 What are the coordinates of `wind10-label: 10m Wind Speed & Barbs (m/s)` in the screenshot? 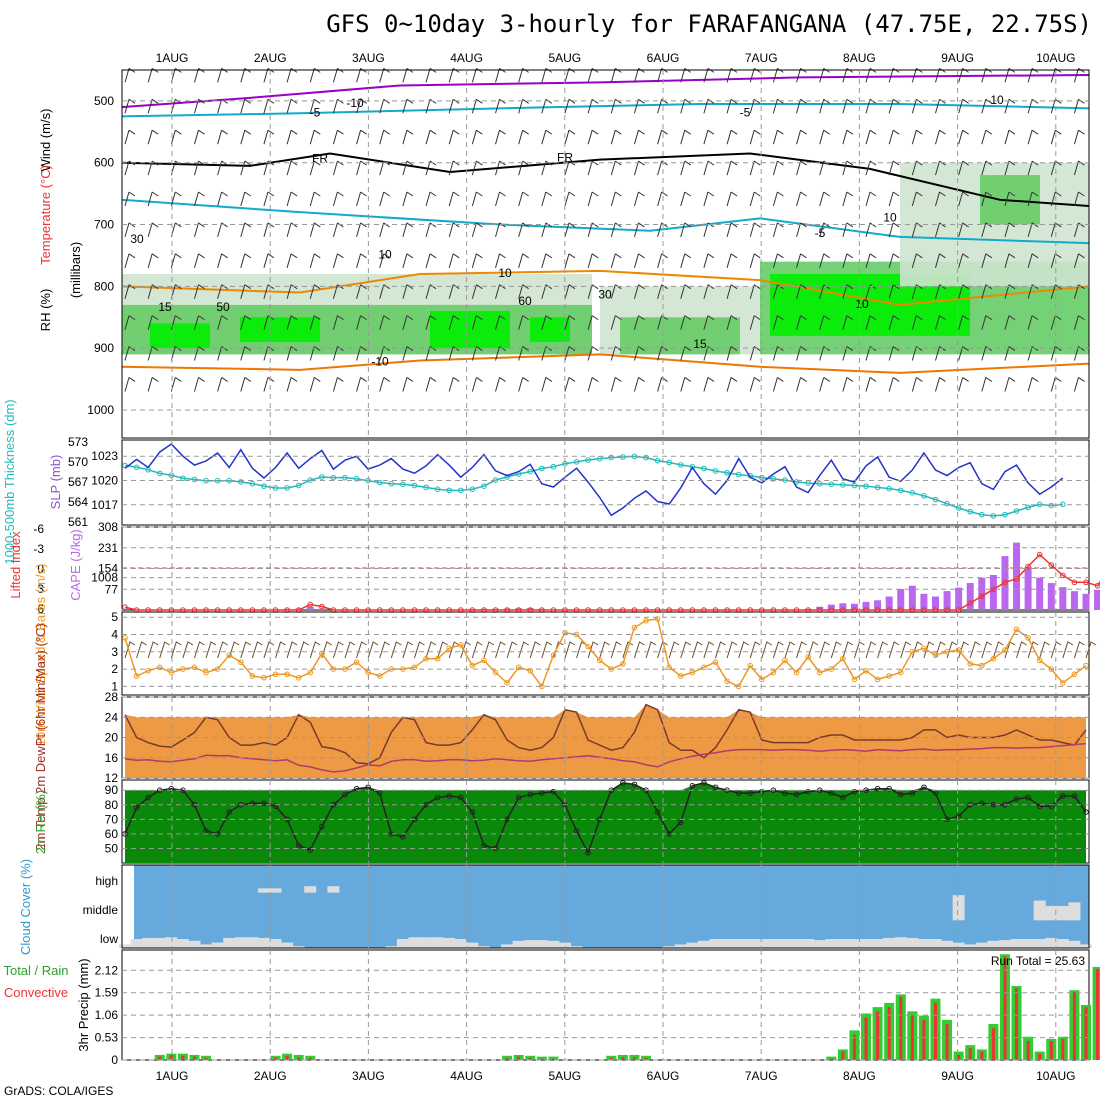 It's located at (40, 655).